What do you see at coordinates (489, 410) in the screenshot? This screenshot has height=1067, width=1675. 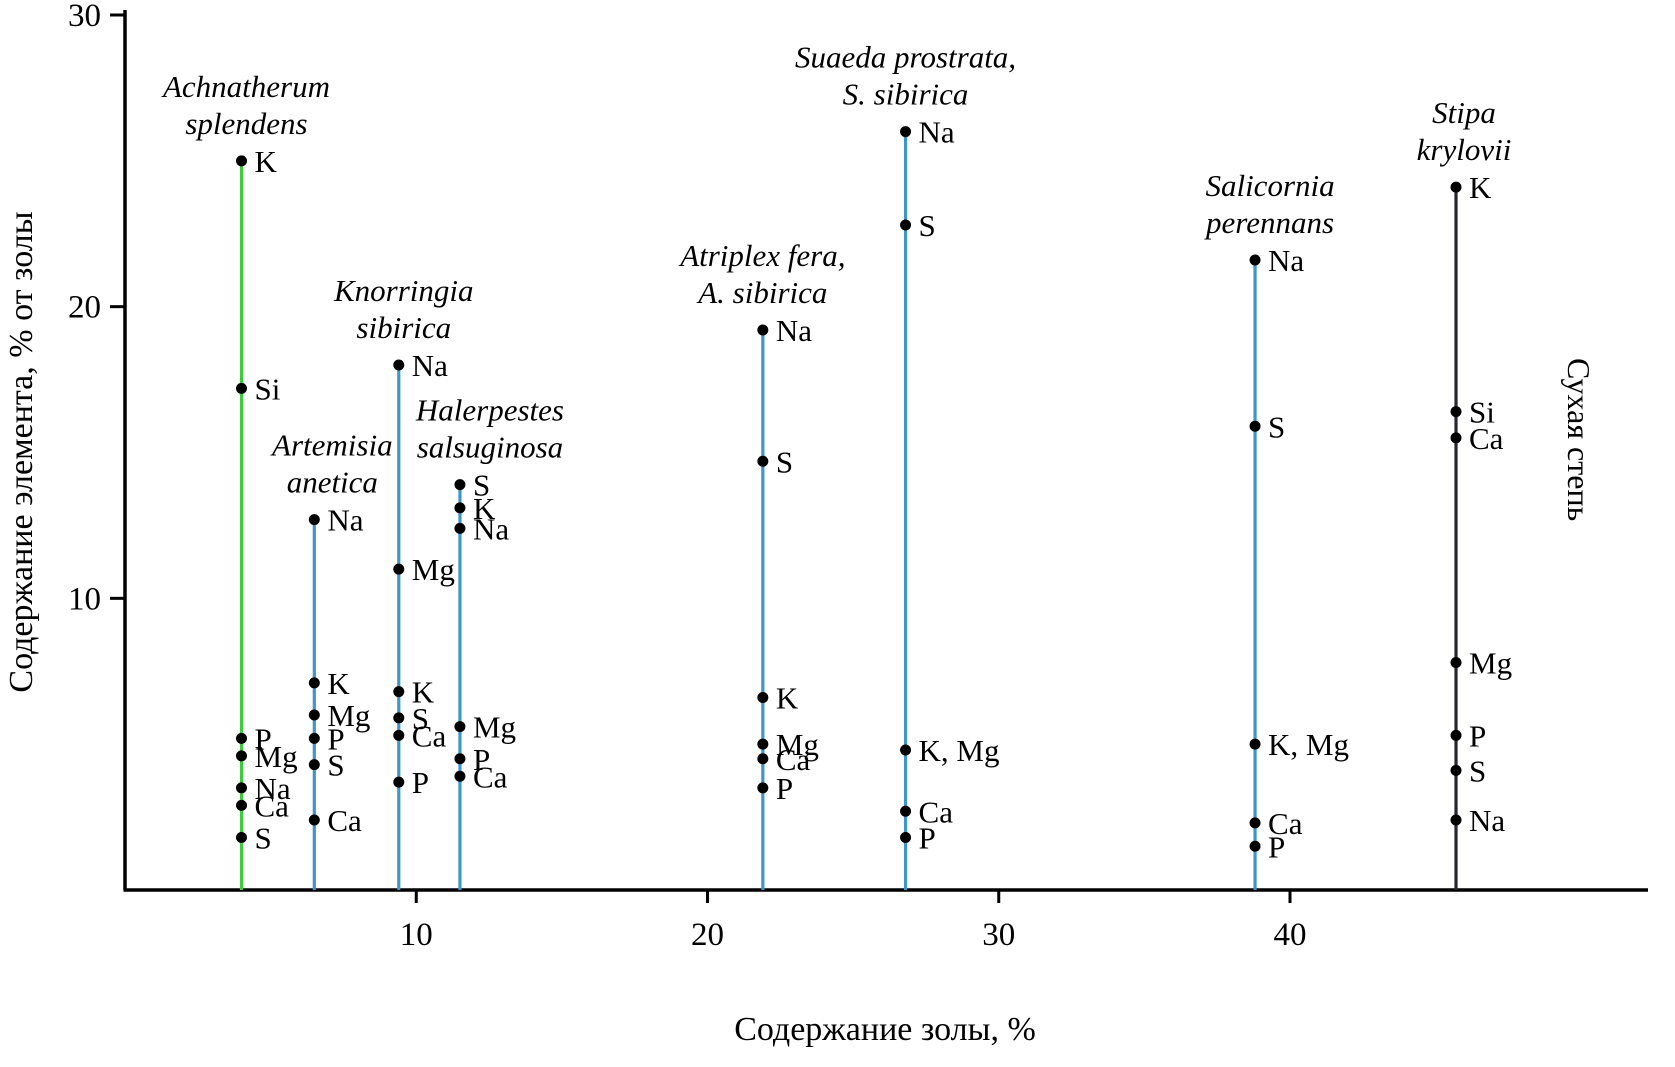 I see `species-name: Halerpestes` at bounding box center [489, 410].